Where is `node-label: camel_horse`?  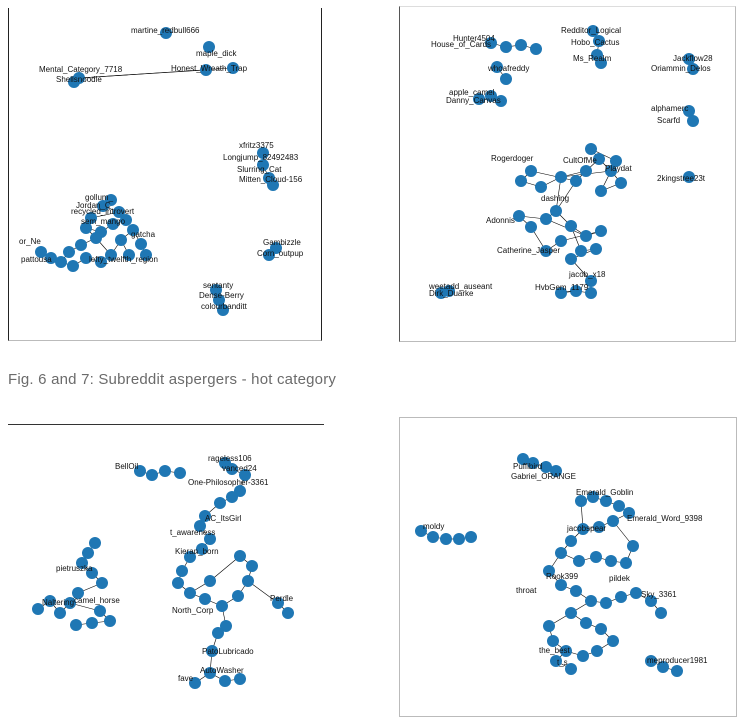 node-label: camel_horse is located at coordinates (97, 600).